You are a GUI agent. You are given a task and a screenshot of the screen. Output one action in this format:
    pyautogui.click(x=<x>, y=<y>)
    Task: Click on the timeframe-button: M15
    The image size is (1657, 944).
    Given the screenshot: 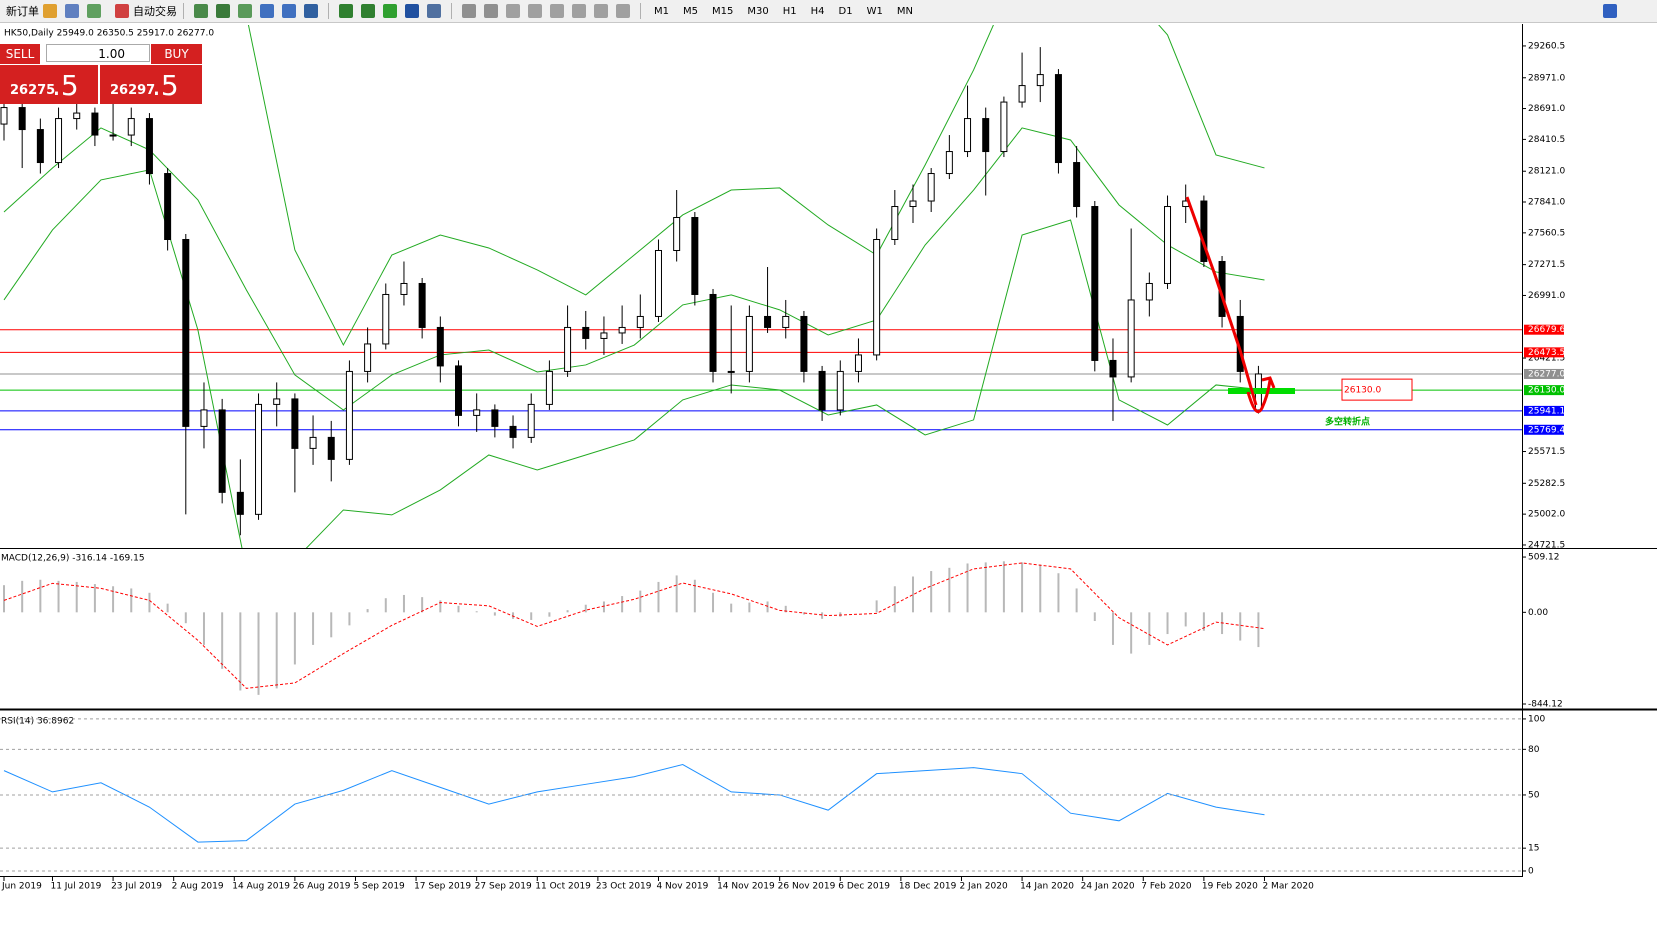 What is the action you would take?
    pyautogui.click(x=723, y=11)
    